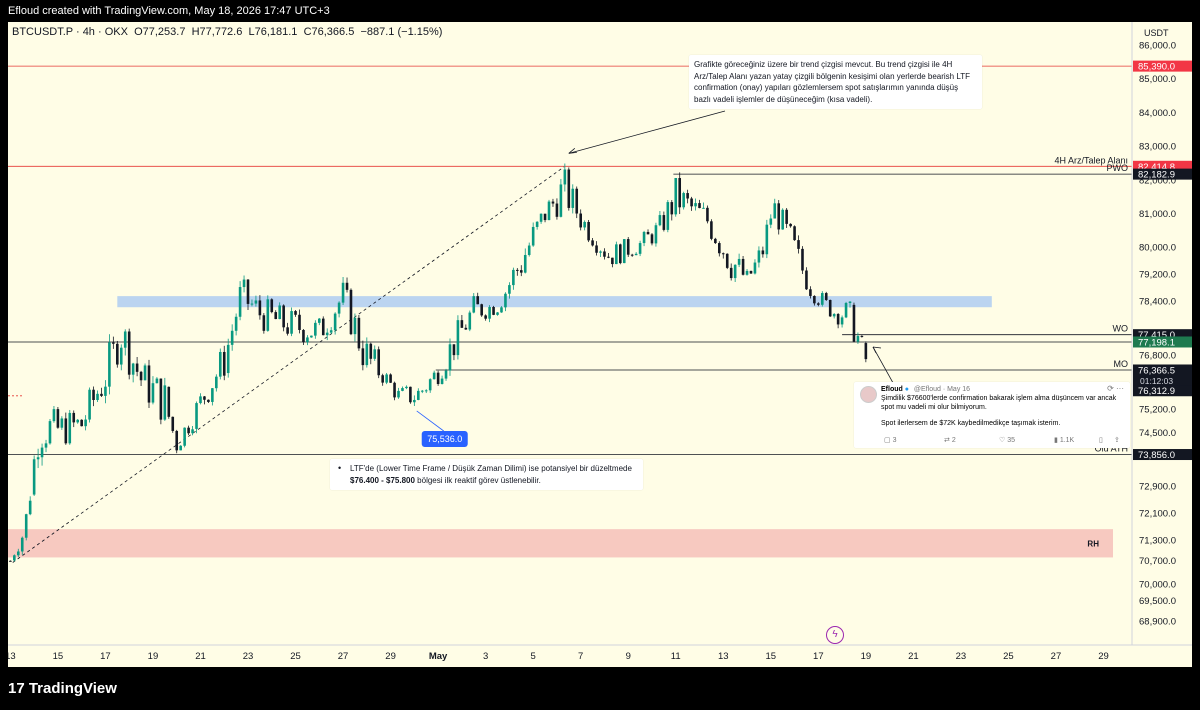 This screenshot has width=1200, height=710. What do you see at coordinates (1157, 514) in the screenshot?
I see `price-tick-label: 72,100.0` at bounding box center [1157, 514].